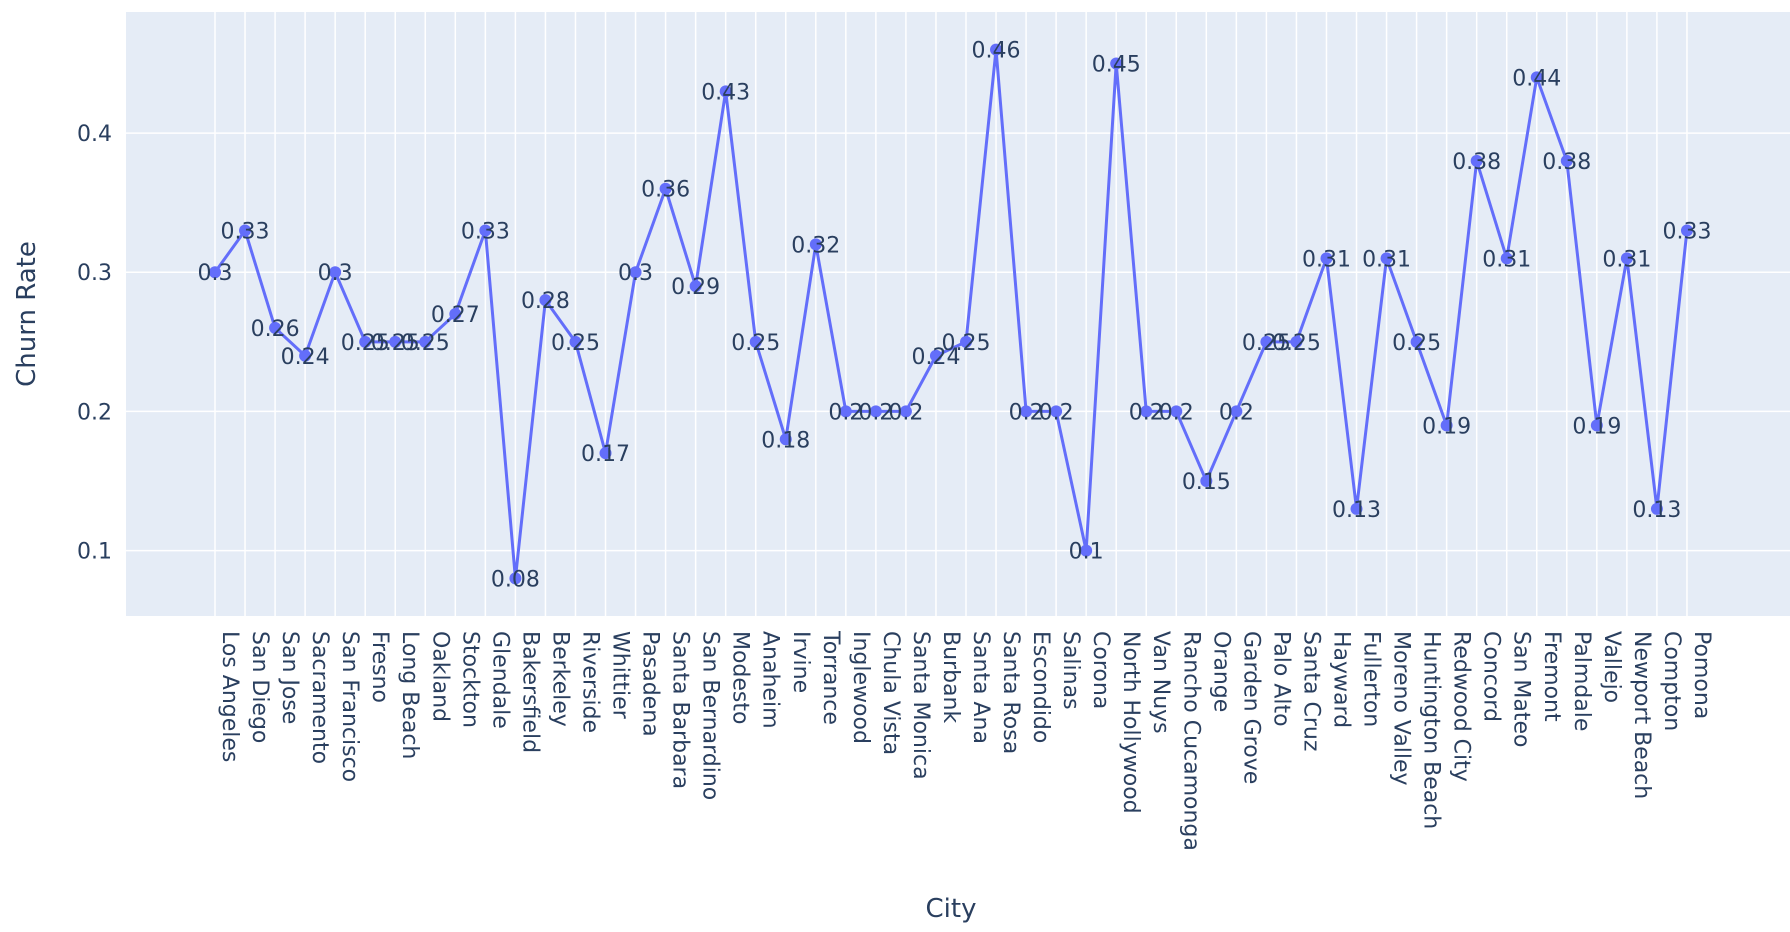 Image resolution: width=1790 pixels, height=932 pixels. Describe the element at coordinates (349, 706) in the screenshot. I see `x-tick-label: San Francisco` at that location.